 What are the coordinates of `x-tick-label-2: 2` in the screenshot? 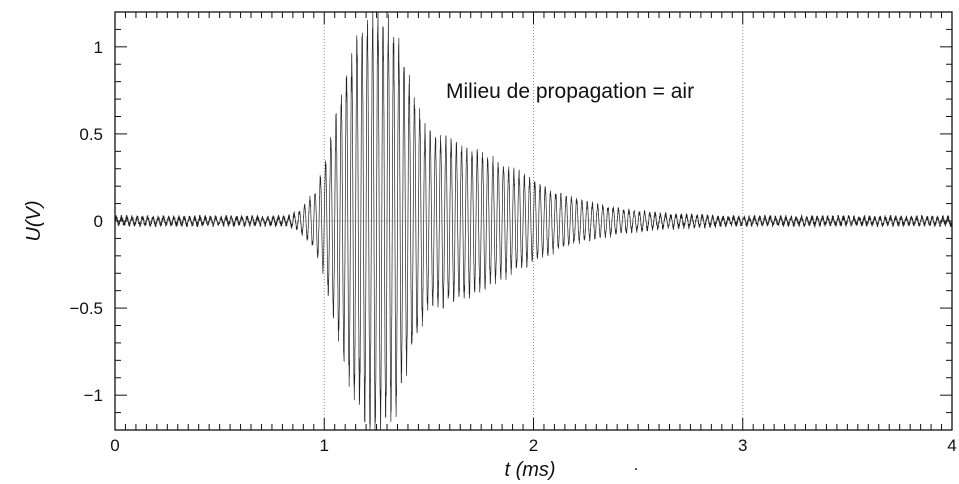 It's located at (533, 445).